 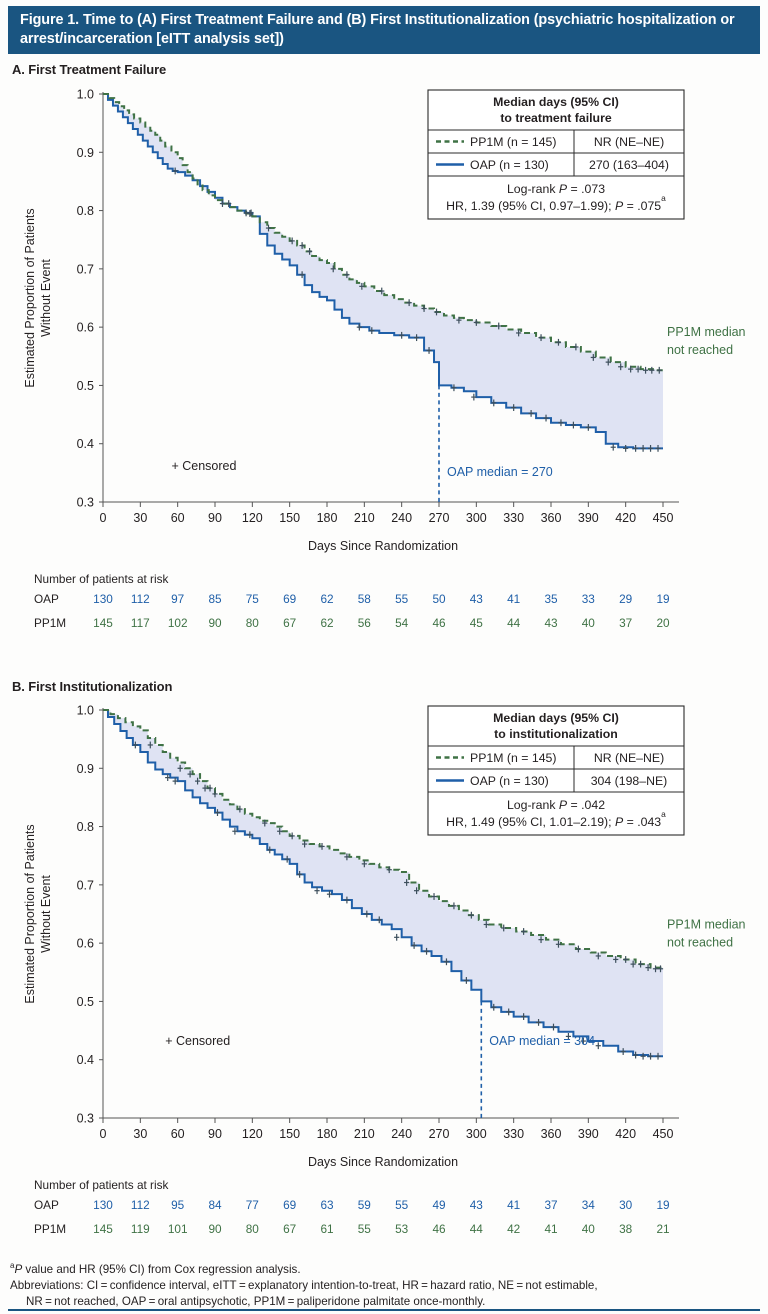 I want to click on risk-row-pp1m: PP1M 145 117 102 90 80 67 62 56 54 46 45 44 43 40 37 20, so click(x=384, y=626).